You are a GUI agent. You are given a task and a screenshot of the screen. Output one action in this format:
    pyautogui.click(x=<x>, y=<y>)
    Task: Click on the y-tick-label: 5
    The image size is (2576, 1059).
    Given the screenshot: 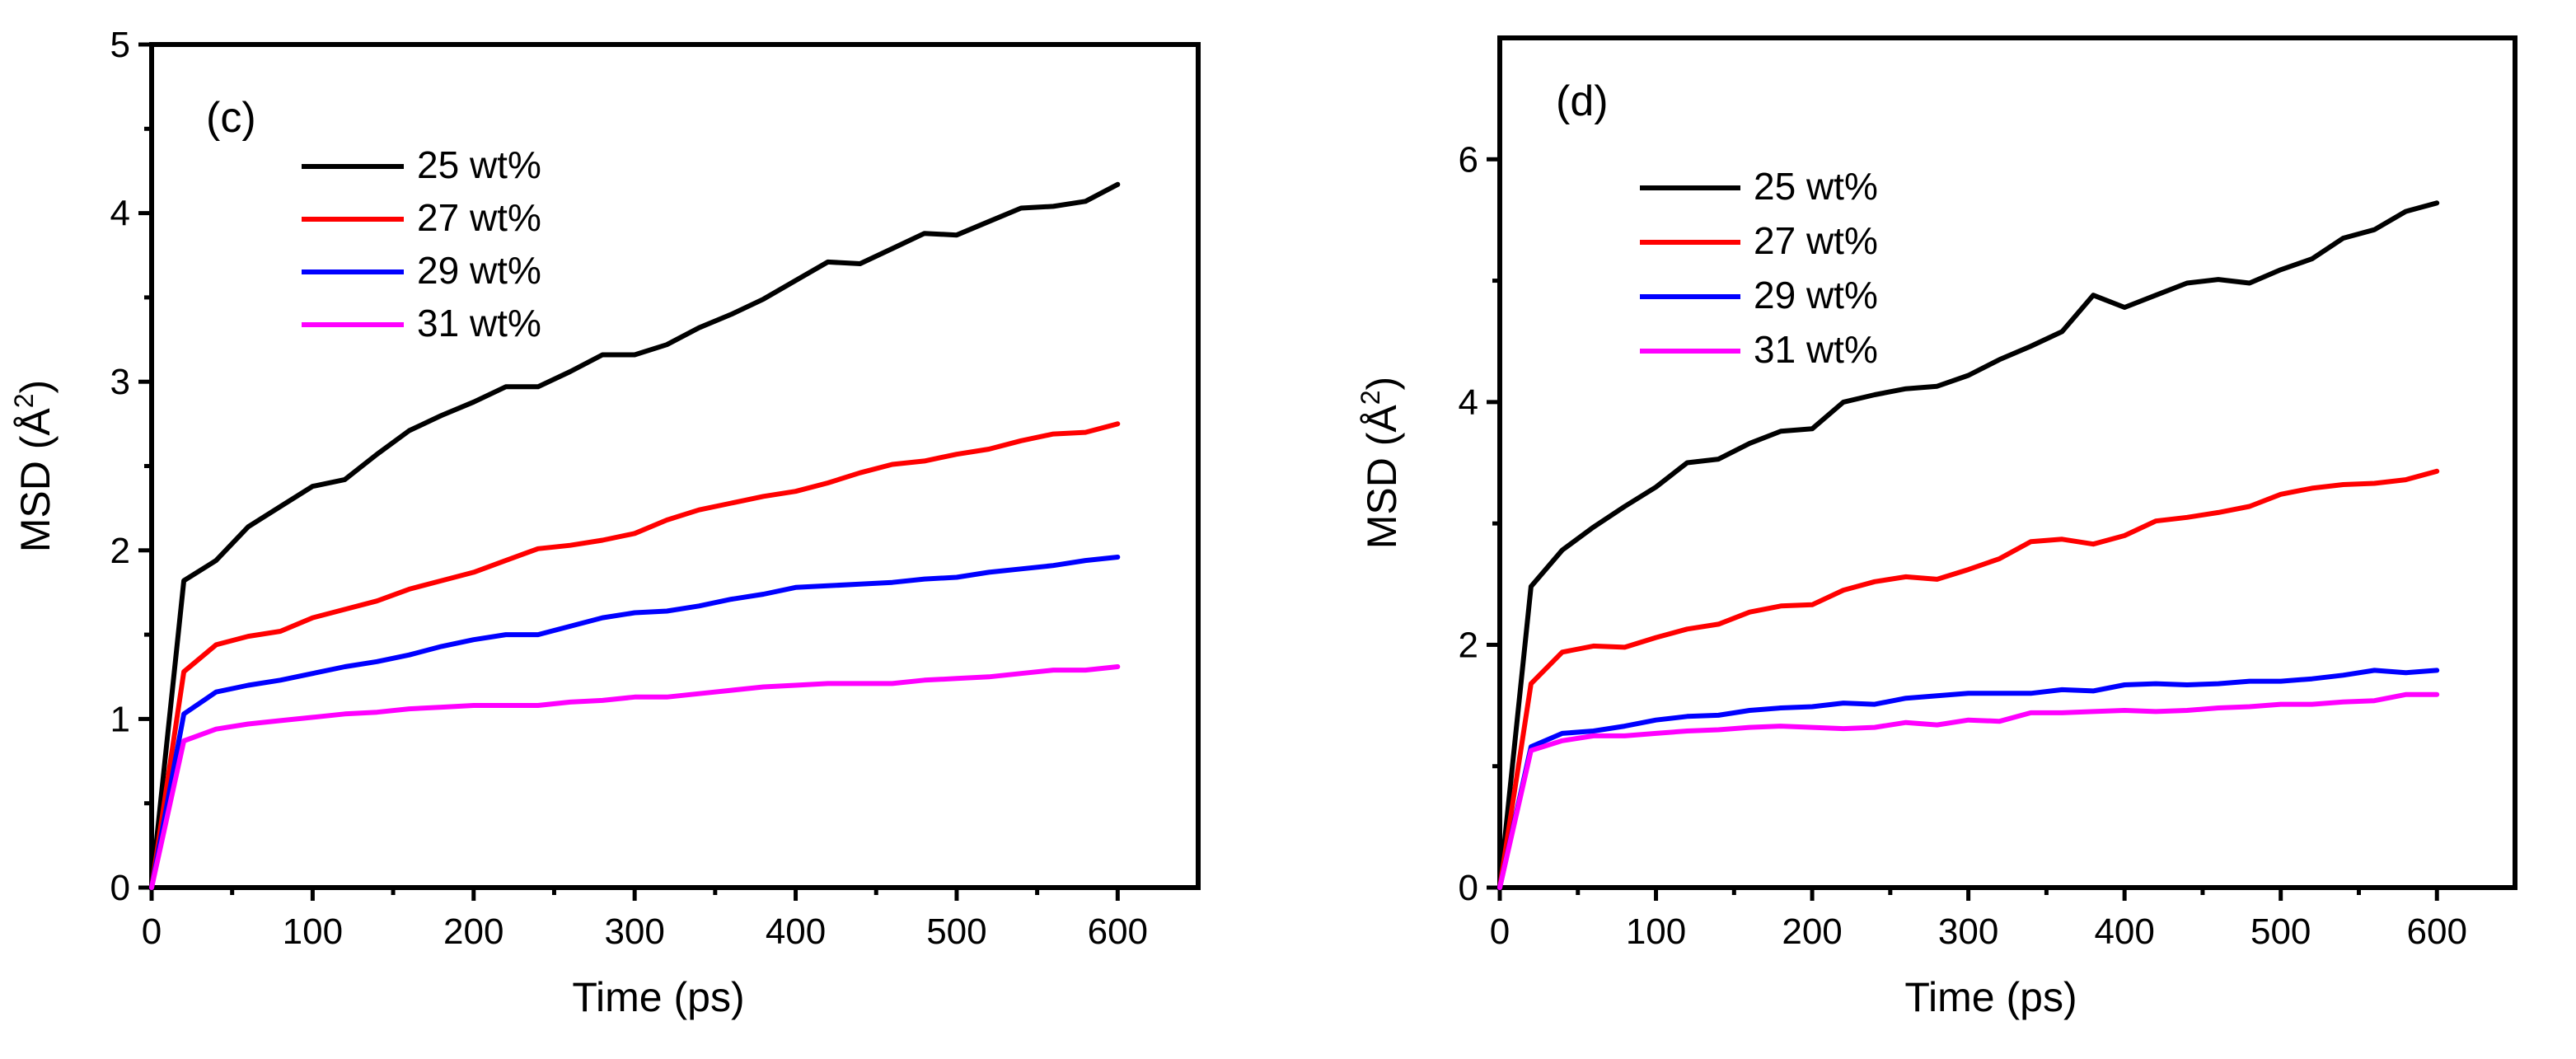 What is the action you would take?
    pyautogui.click(x=120, y=45)
    